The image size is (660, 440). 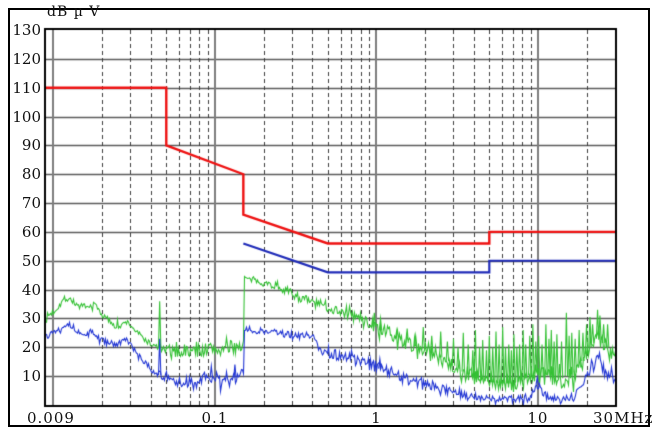 I want to click on y-tick-label: 130, so click(x=26, y=30).